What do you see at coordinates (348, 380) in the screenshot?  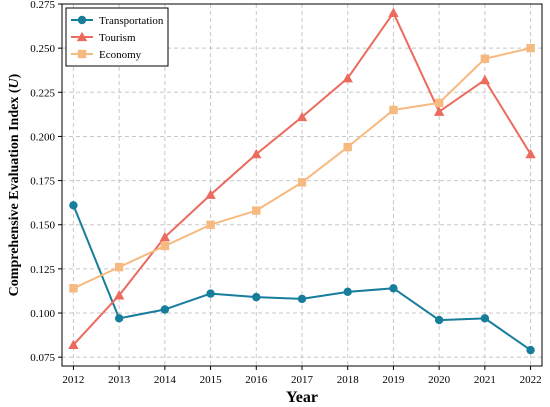 I see `x-tick-label: 2018` at bounding box center [348, 380].